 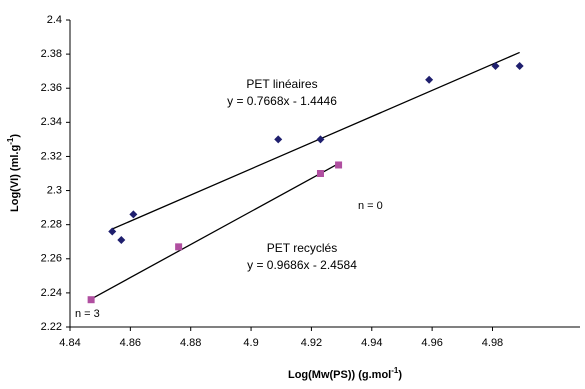 I want to click on x-tick-label: 4.9, so click(x=250, y=343).